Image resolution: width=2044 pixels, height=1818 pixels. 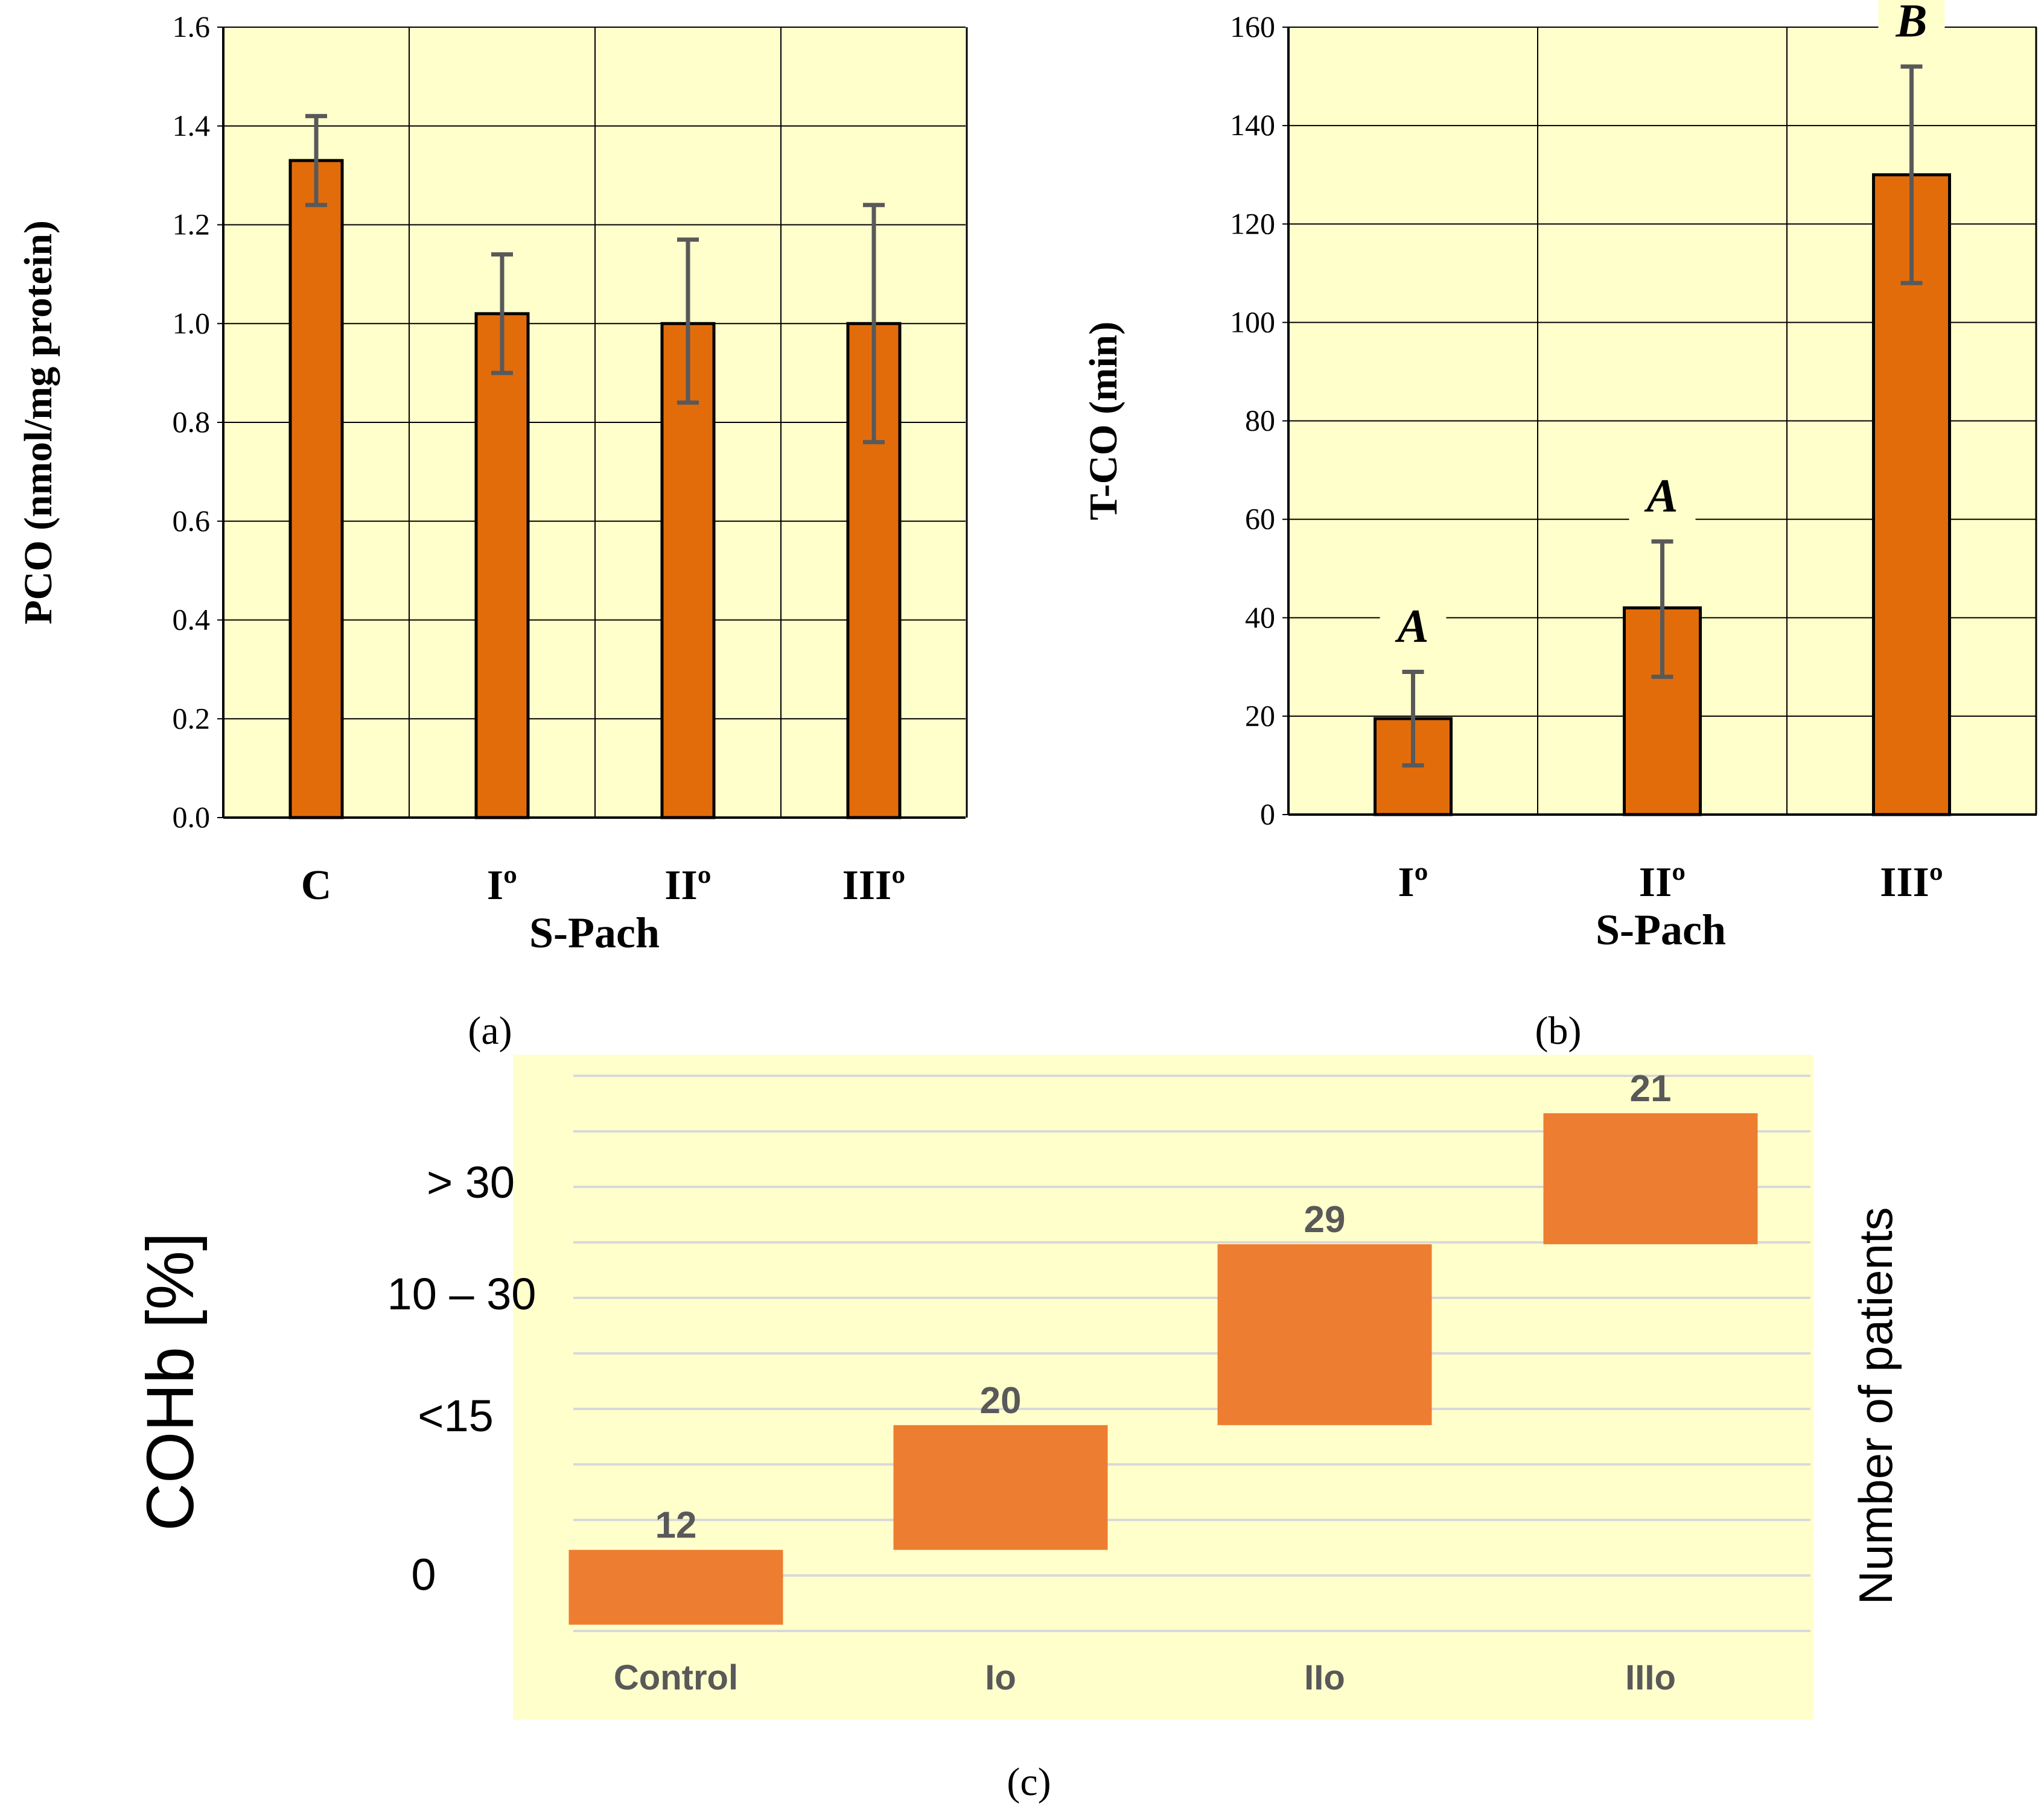 I want to click on y-tick-label: 1.6, so click(x=192, y=26).